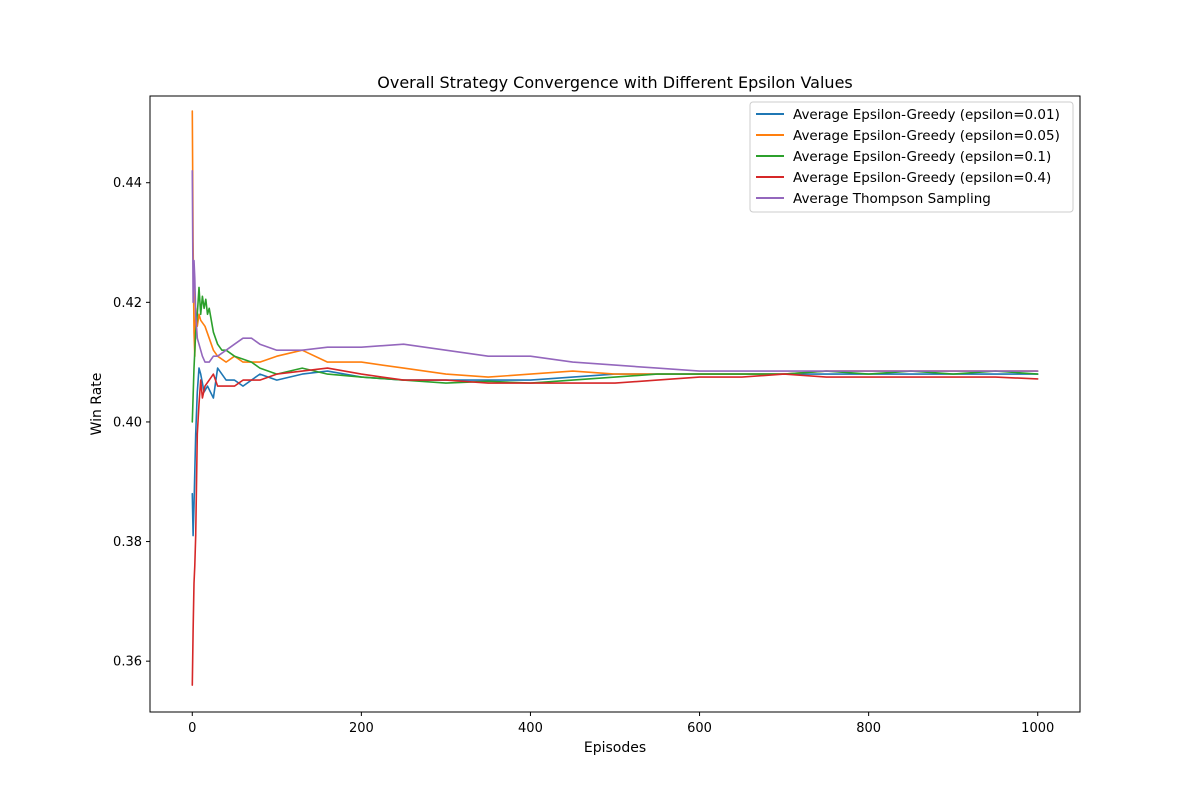  Describe the element at coordinates (926, 136) in the screenshot. I see `legend-entry-label: Average Epsilon-Greedy (epsilon=0.05)` at that location.